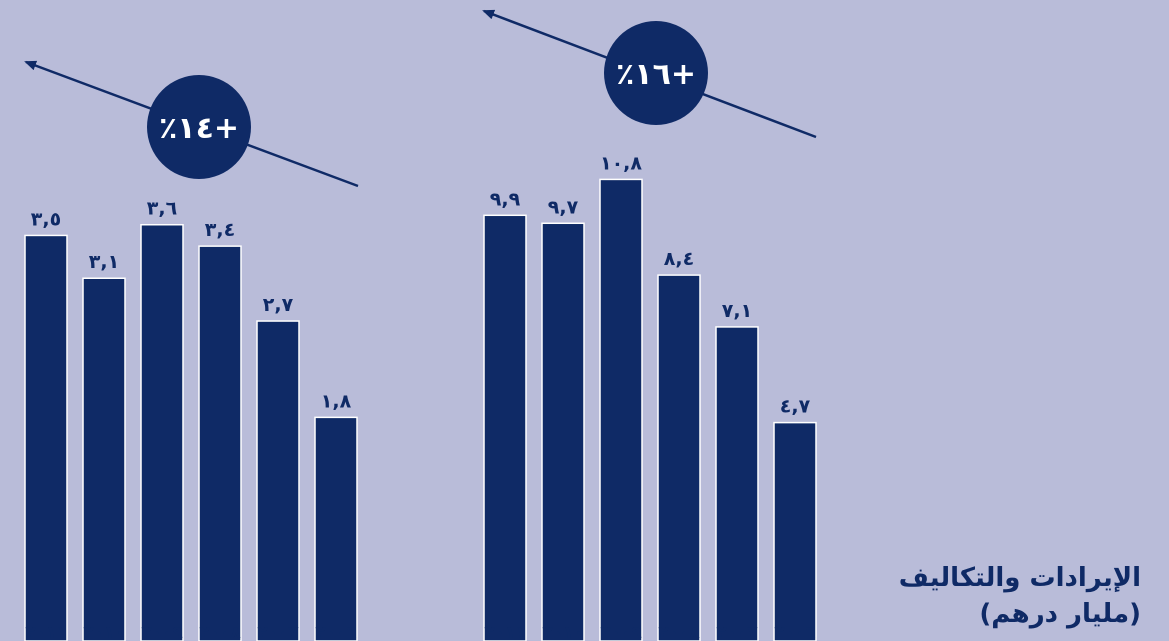 This screenshot has height=641, width=1169. I want to click on value-label-1-2: ٣,١, so click(104, 262).